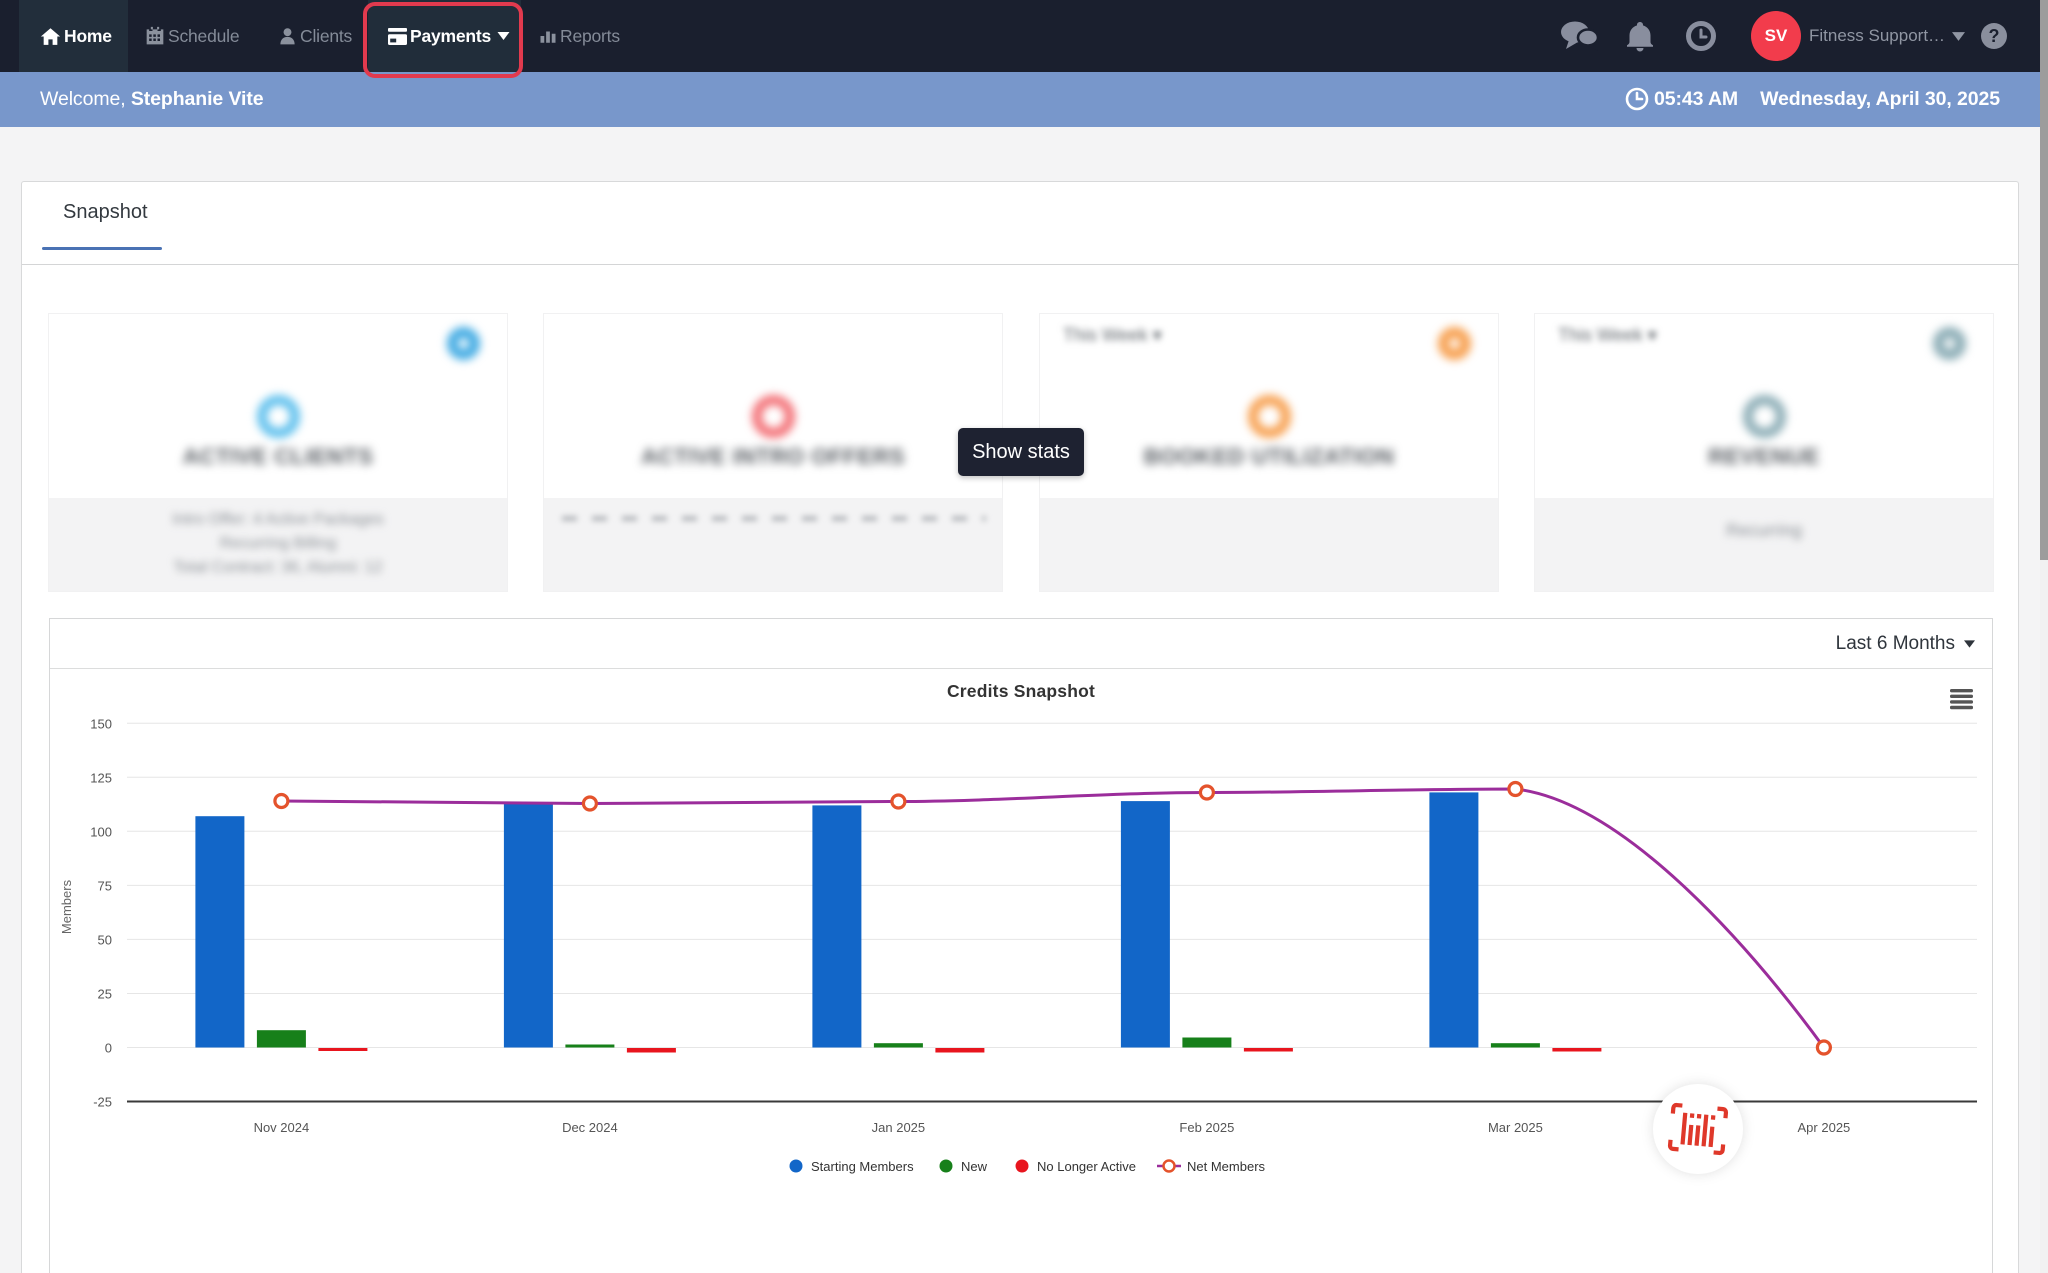 The height and width of the screenshot is (1273, 2048). Describe the element at coordinates (102, 1102) in the screenshot. I see `svg-text: -25` at that location.